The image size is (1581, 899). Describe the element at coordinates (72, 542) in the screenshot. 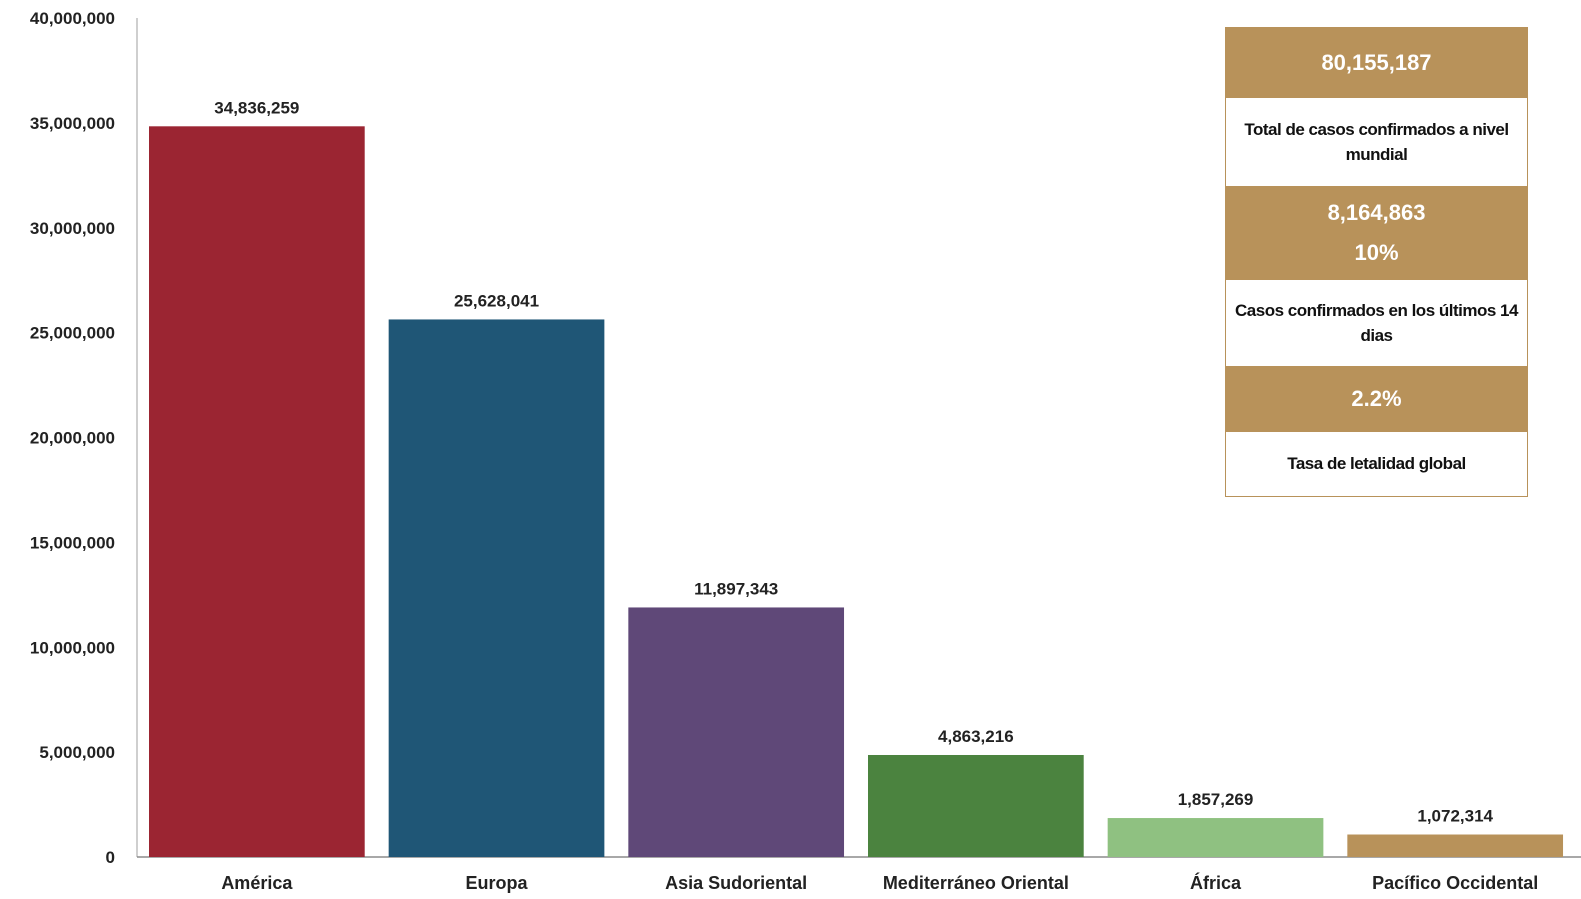

I see `y-tick-label: 15,000,000` at that location.